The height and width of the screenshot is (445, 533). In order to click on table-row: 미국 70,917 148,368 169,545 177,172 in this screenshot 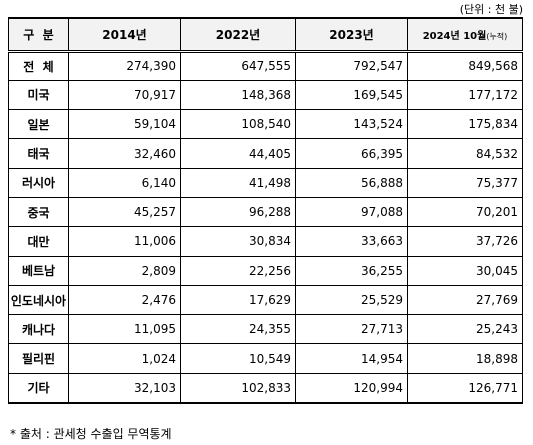, I will do `click(265, 95)`.